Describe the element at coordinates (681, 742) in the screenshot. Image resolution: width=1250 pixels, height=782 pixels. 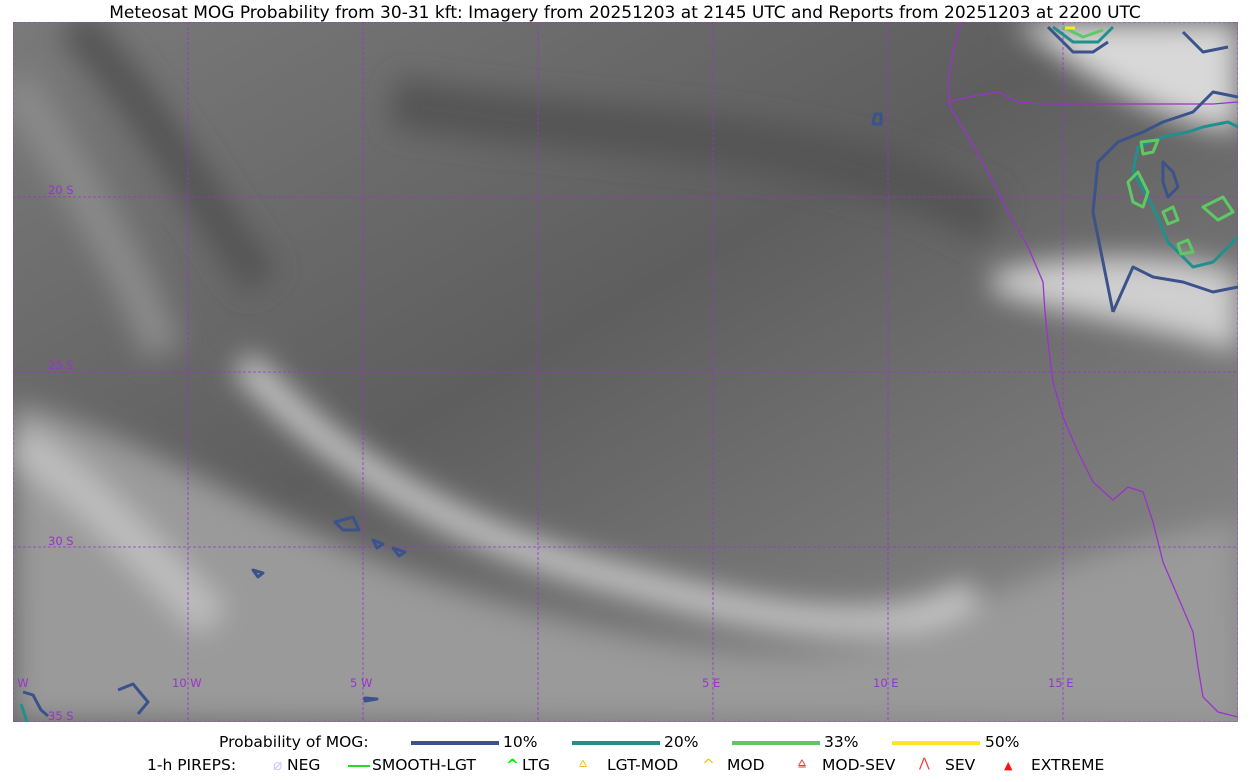
I see `level-label: 20%` at that location.